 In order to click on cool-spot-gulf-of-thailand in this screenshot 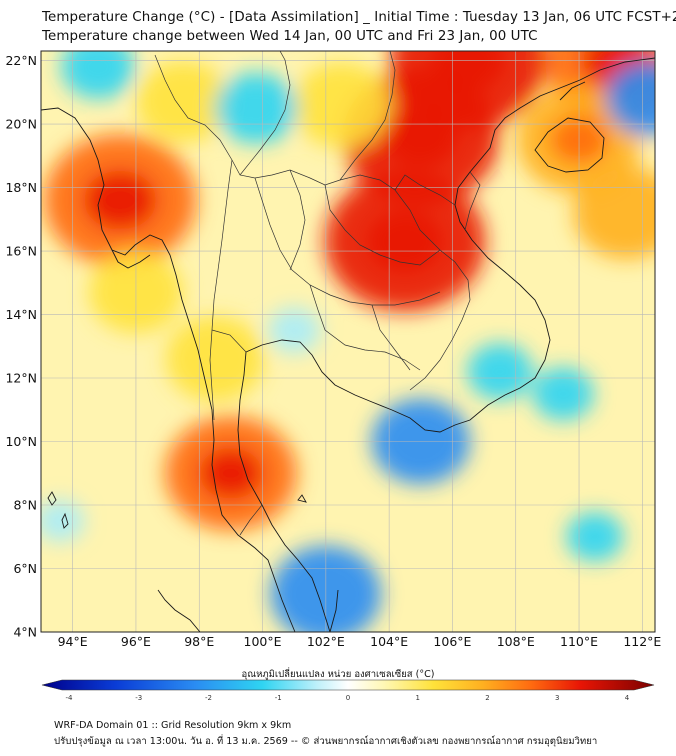, I will do `click(294, 330)`.